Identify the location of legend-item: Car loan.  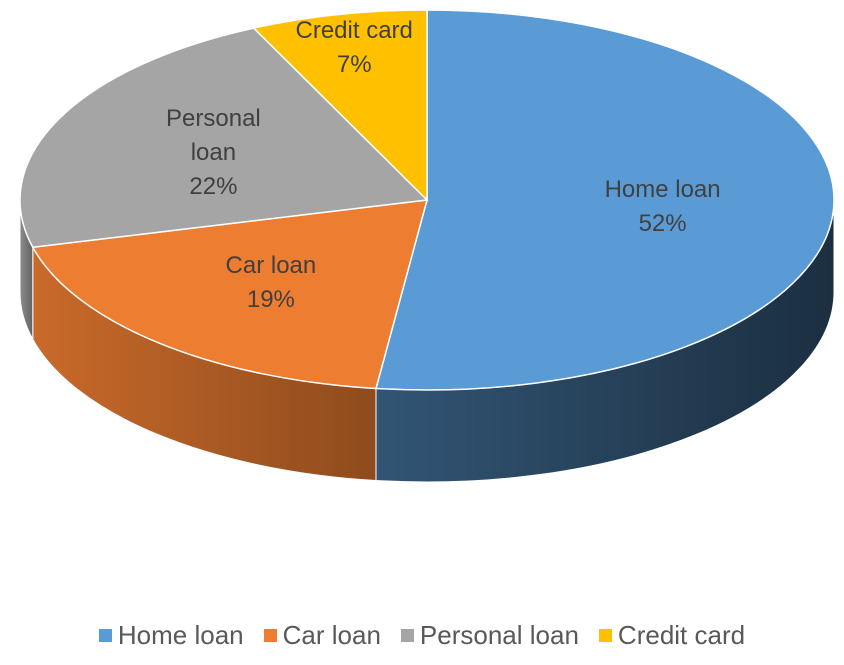
(322, 635).